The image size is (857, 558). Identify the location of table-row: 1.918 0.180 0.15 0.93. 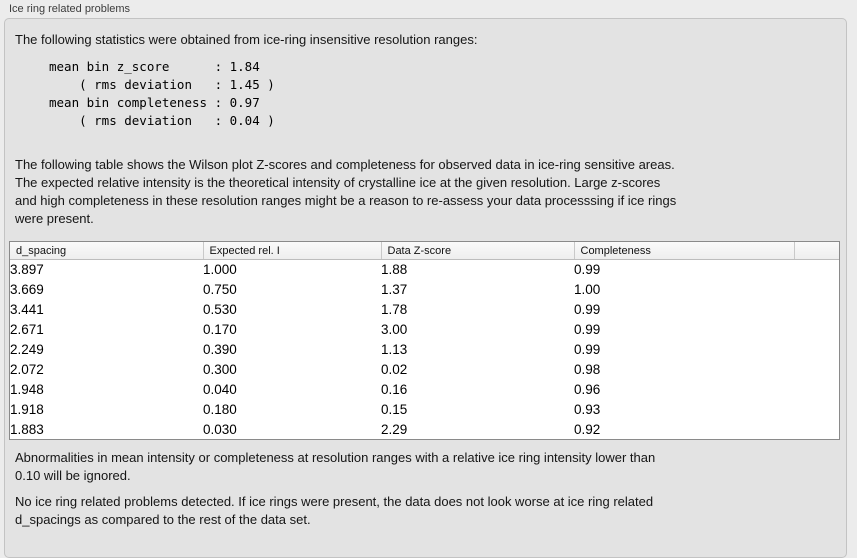
(424, 409).